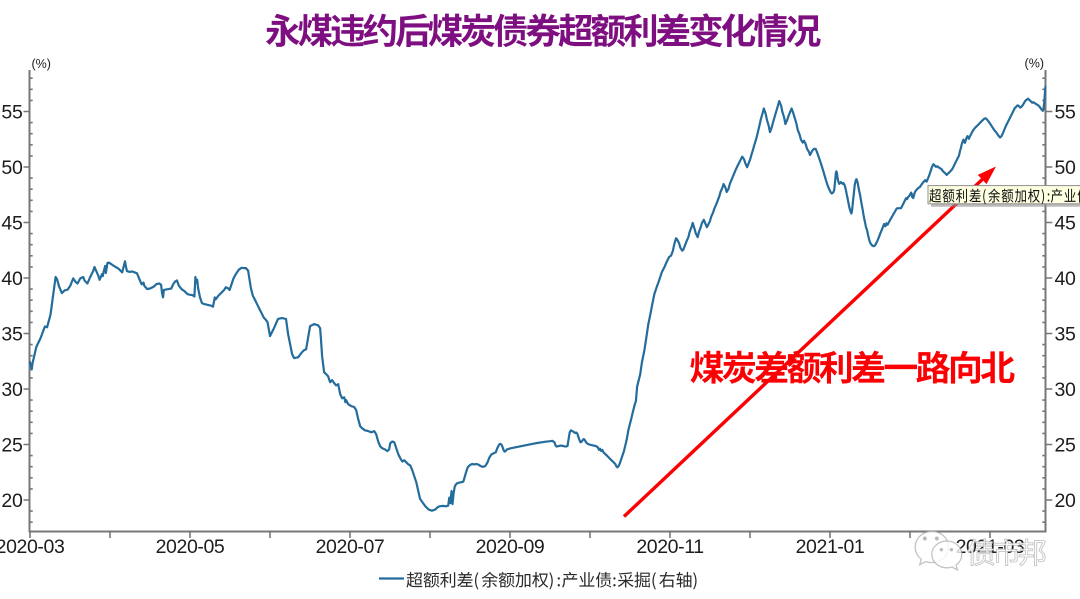 The image size is (1080, 599). What do you see at coordinates (32, 547) in the screenshot?
I see `svg-text: 2020-03` at bounding box center [32, 547].